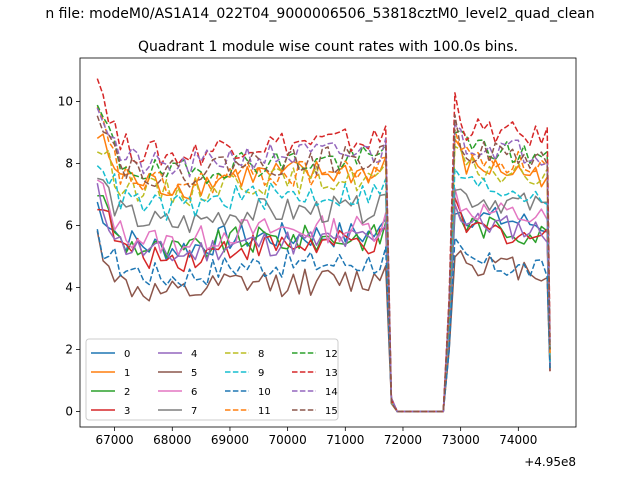 Image resolution: width=640 pixels, height=480 pixels. Describe the element at coordinates (261, 354) in the screenshot. I see `legend-label-8: 8` at that location.